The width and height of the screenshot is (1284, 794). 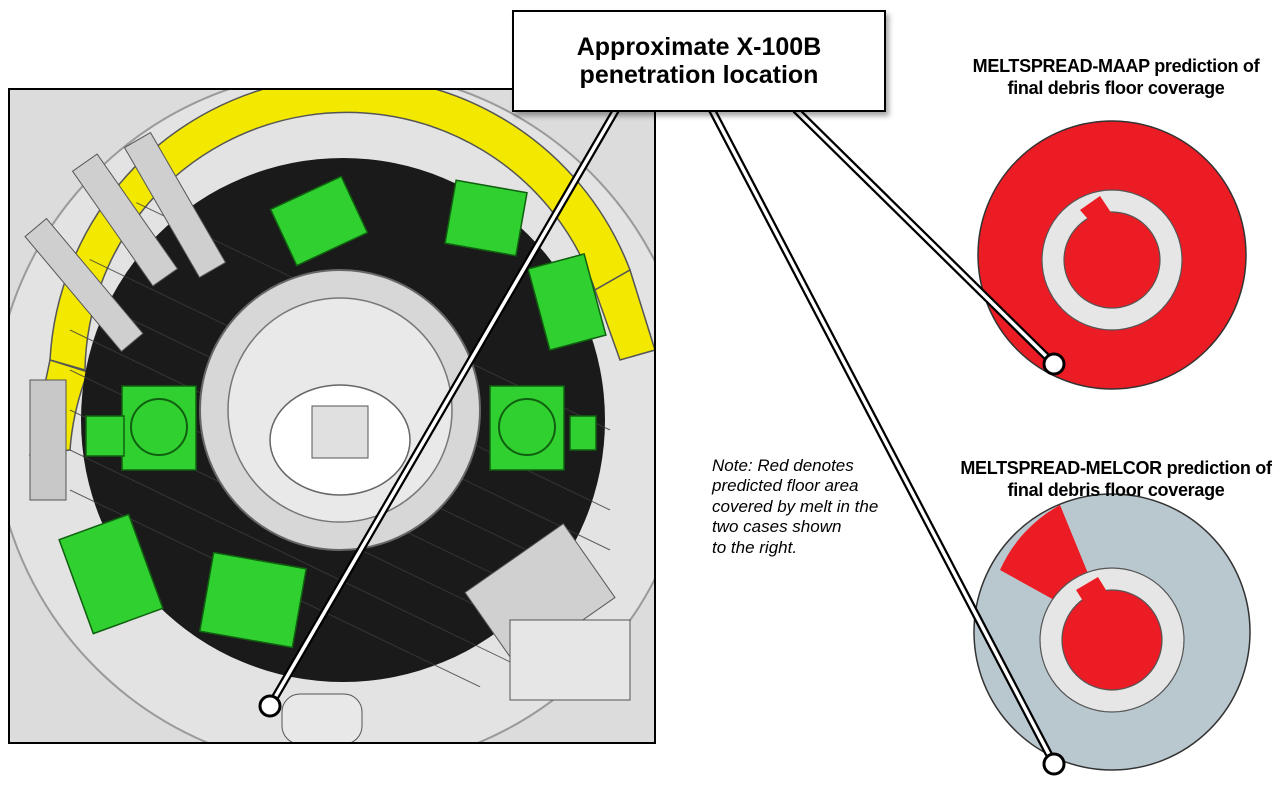 What do you see at coordinates (624, 314) in the screenshot?
I see `yellow-ring-right` at bounding box center [624, 314].